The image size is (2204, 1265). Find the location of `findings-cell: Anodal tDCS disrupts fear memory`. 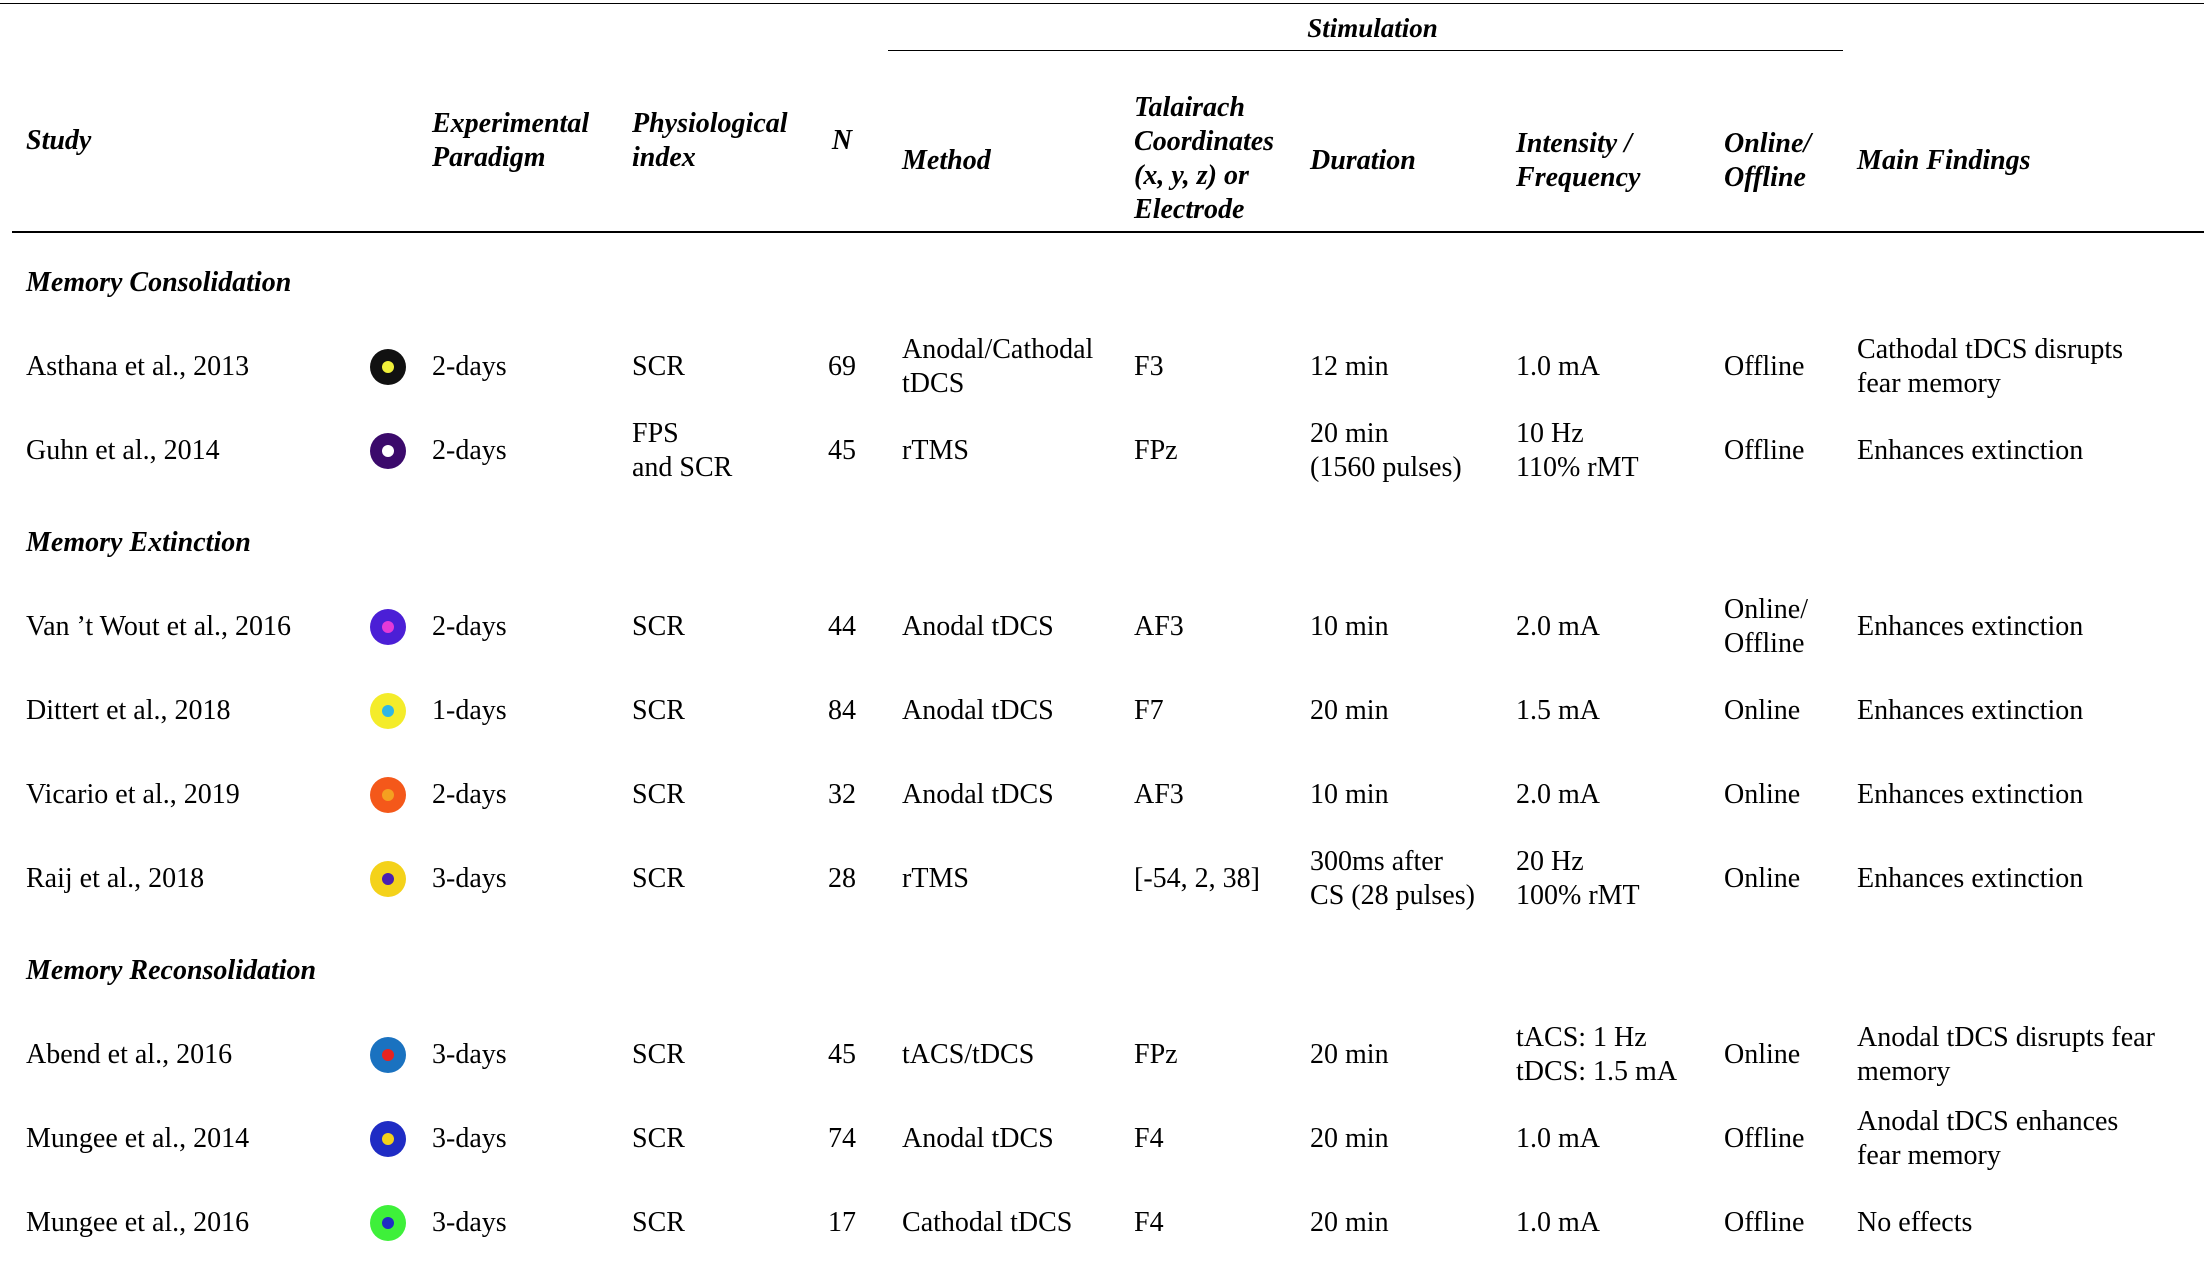

findings-cell: Anodal tDCS disrupts fear memory is located at coordinates (2023, 1055).